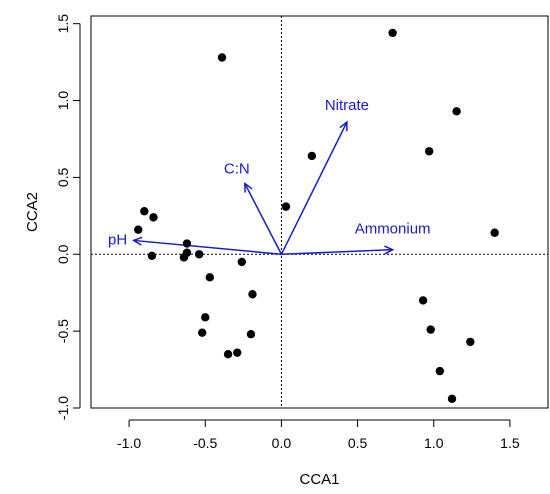  Describe the element at coordinates (347, 105) in the screenshot. I see `vector-label: Nitrate` at that location.